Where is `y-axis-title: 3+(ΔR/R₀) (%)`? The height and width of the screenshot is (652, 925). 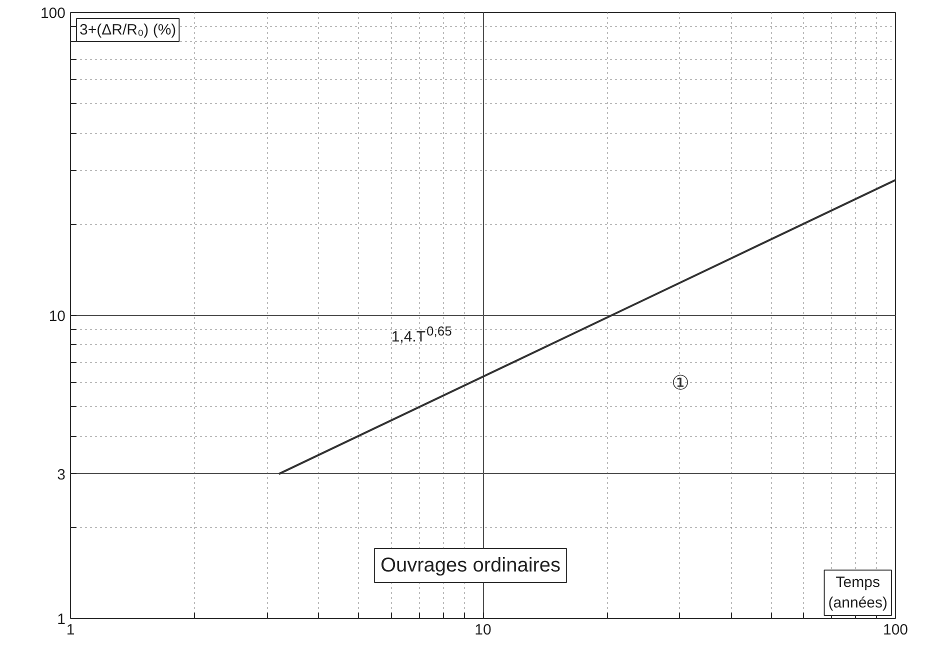 y-axis-title: 3+(ΔR/R₀) (%) is located at coordinates (128, 30).